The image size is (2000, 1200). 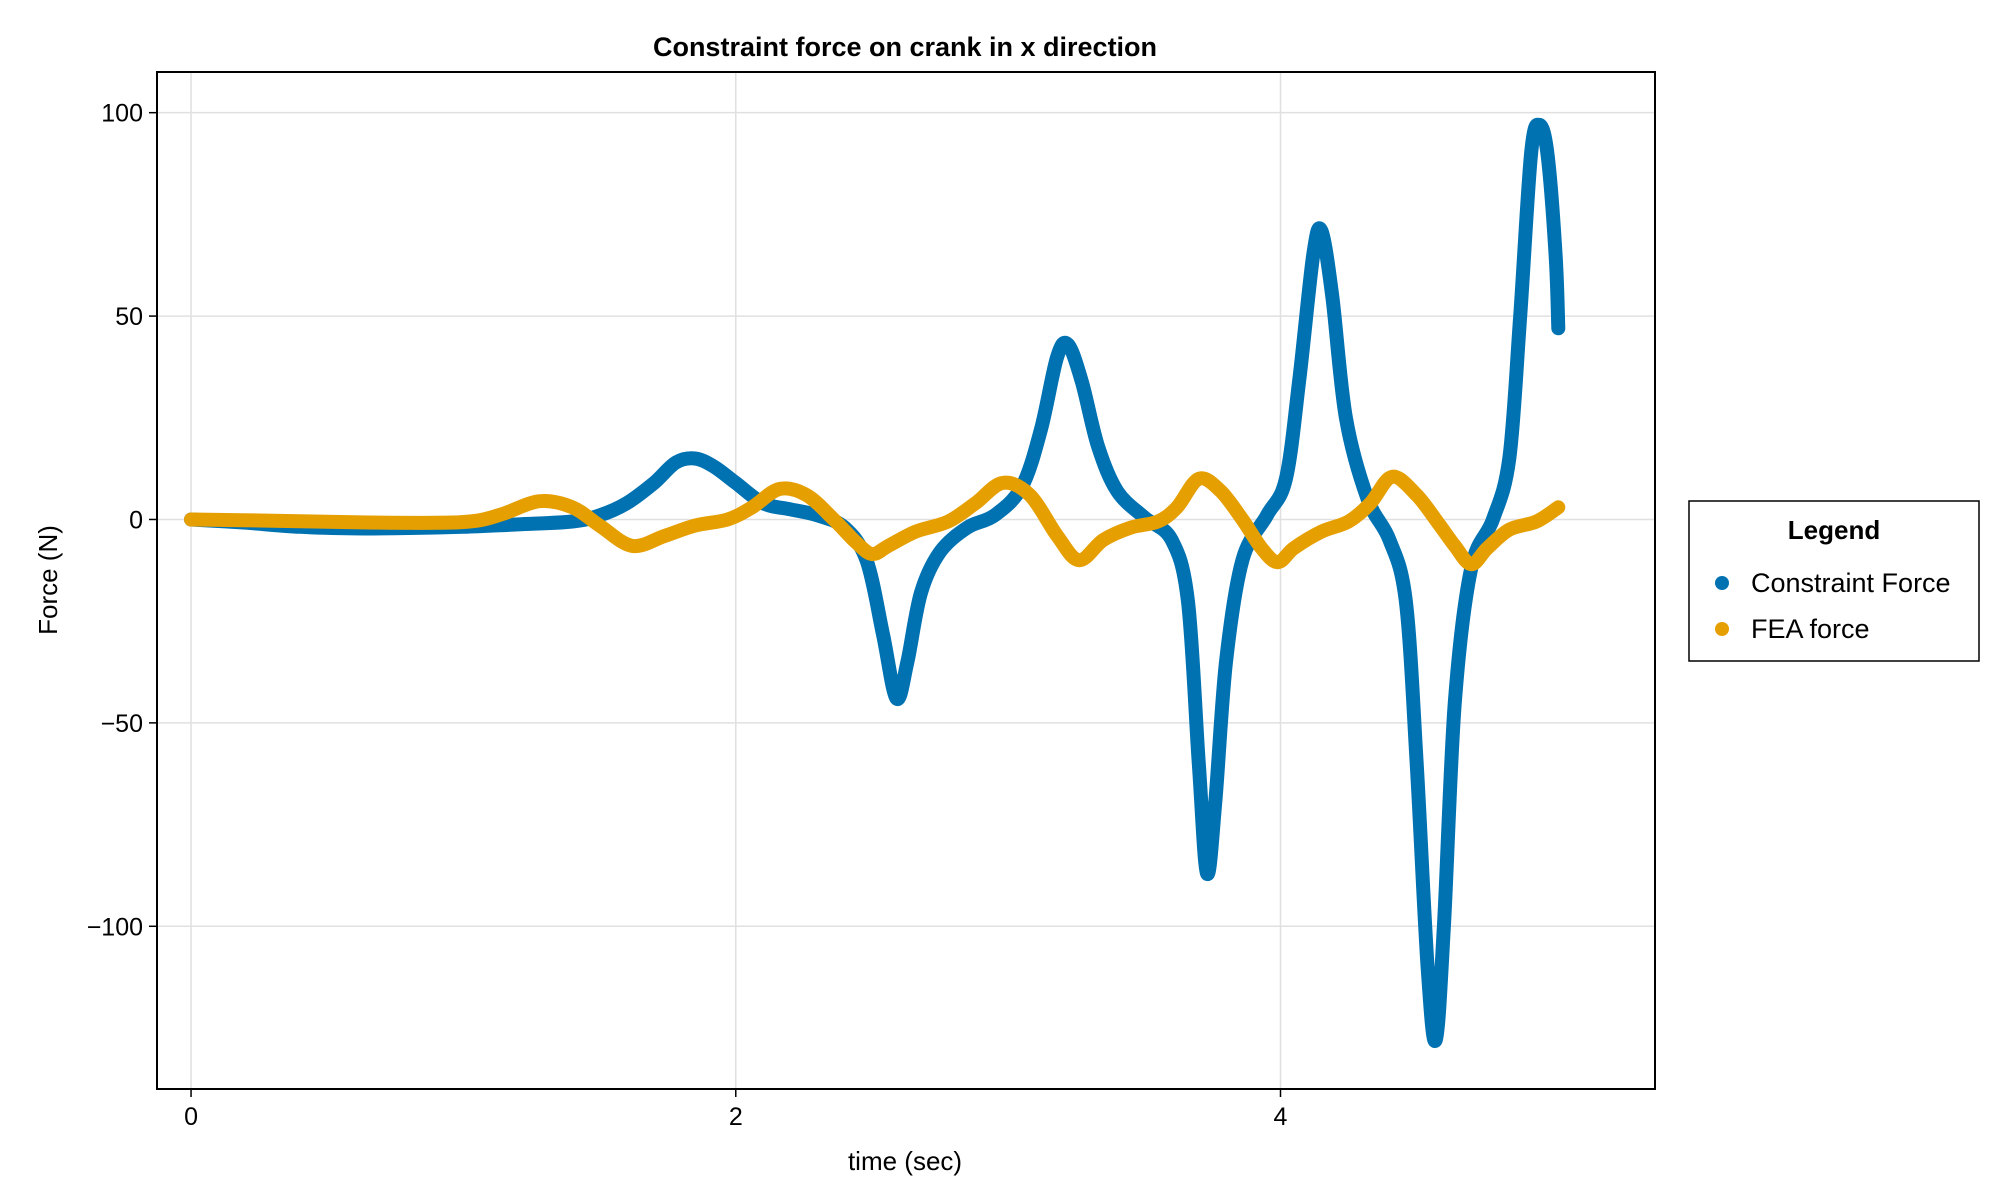 What do you see at coordinates (122, 724) in the screenshot?
I see `y-tick-label: −50` at bounding box center [122, 724].